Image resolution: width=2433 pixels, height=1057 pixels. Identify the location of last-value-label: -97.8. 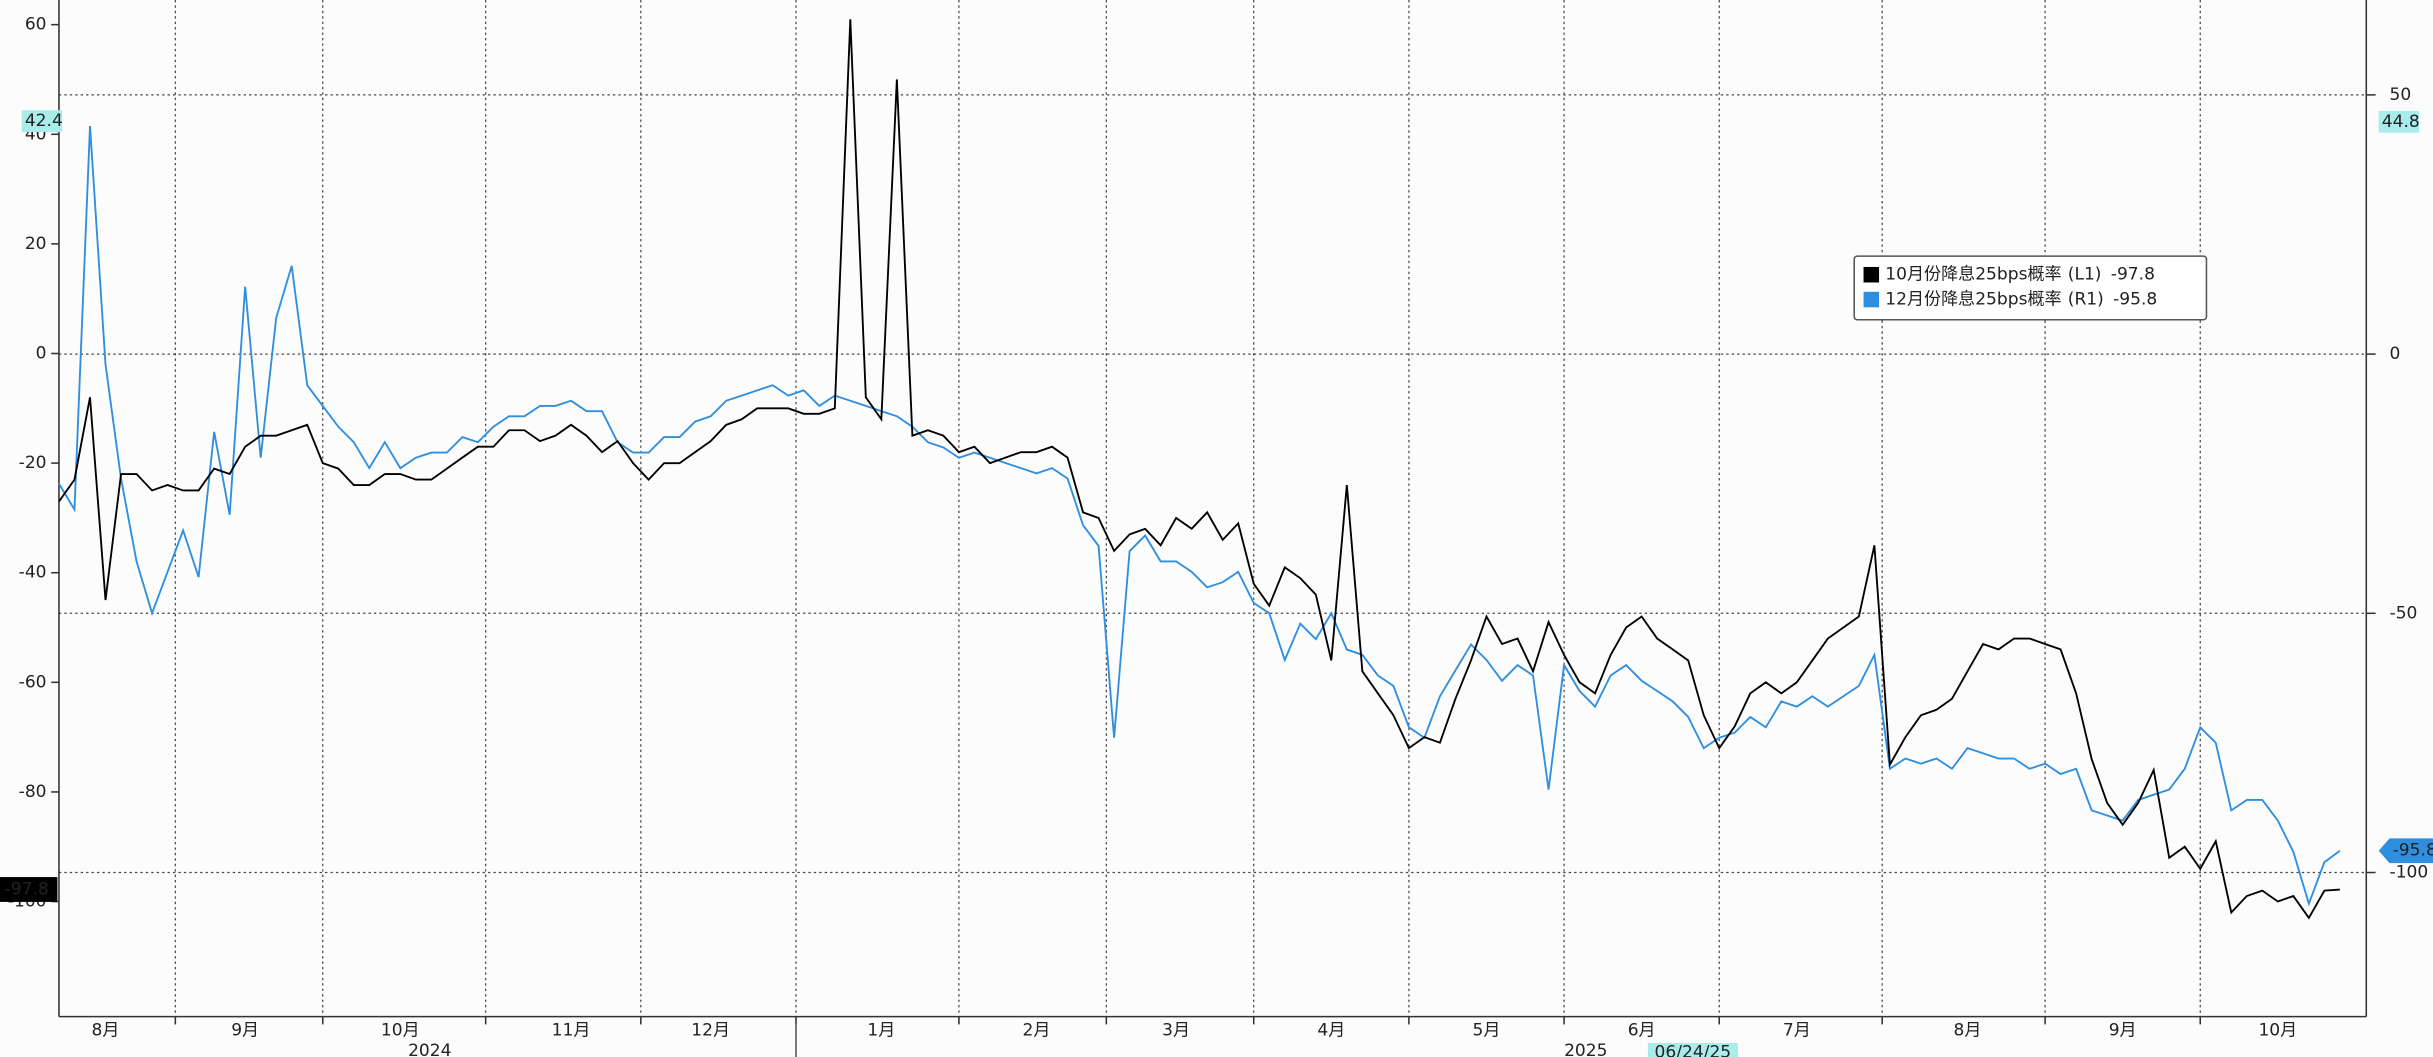
(27, 889).